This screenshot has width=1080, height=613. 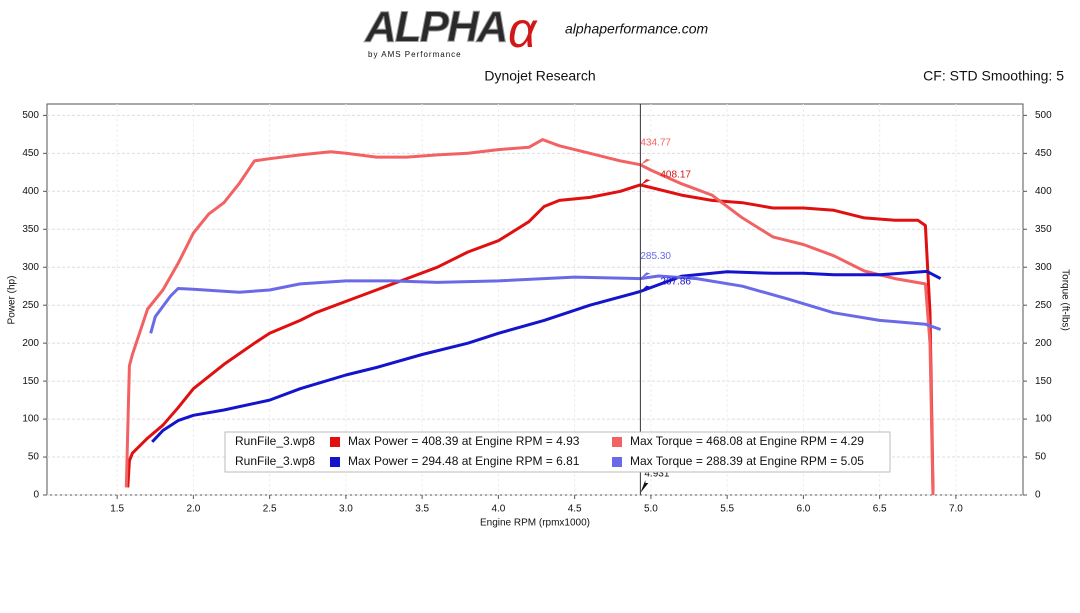 What do you see at coordinates (747, 441) in the screenshot?
I see `legend-label: Max Torque = 468.08 at Engine RPM = 4.29` at bounding box center [747, 441].